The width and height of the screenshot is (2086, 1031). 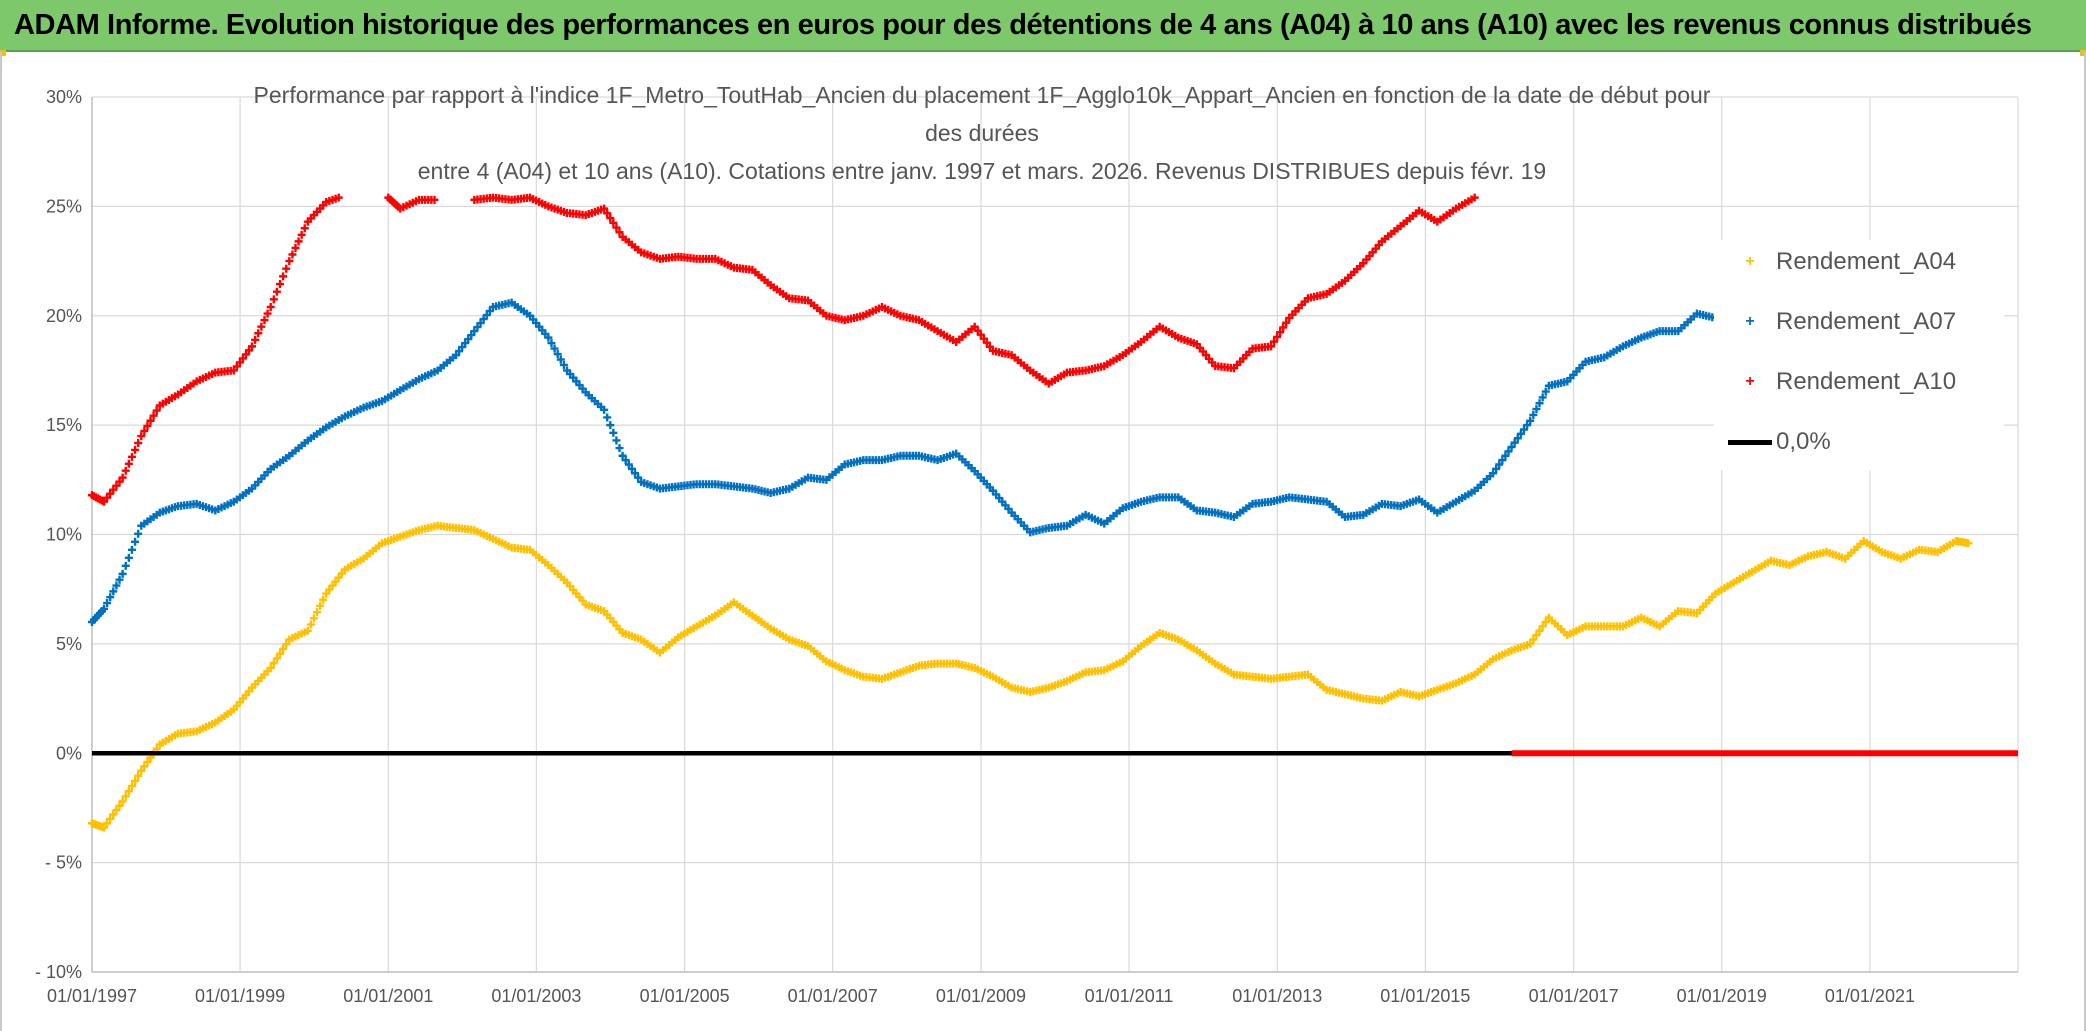 What do you see at coordinates (69, 753) in the screenshot?
I see `y-tick-label: 0%` at bounding box center [69, 753].